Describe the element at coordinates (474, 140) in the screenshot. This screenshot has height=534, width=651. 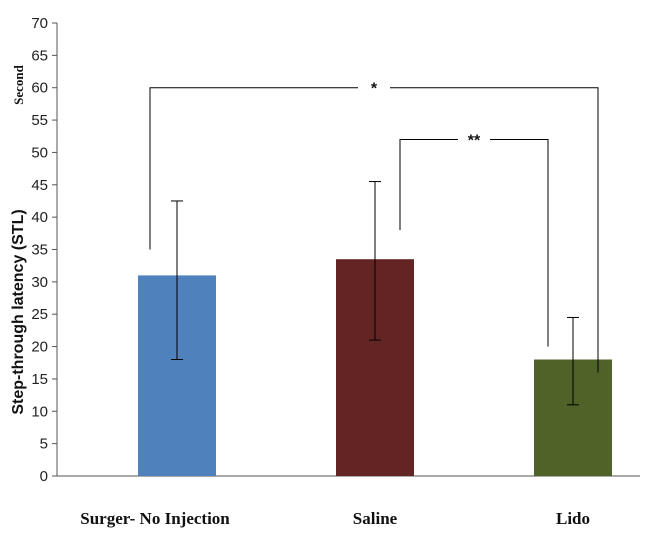
I see `significance-label: **` at that location.